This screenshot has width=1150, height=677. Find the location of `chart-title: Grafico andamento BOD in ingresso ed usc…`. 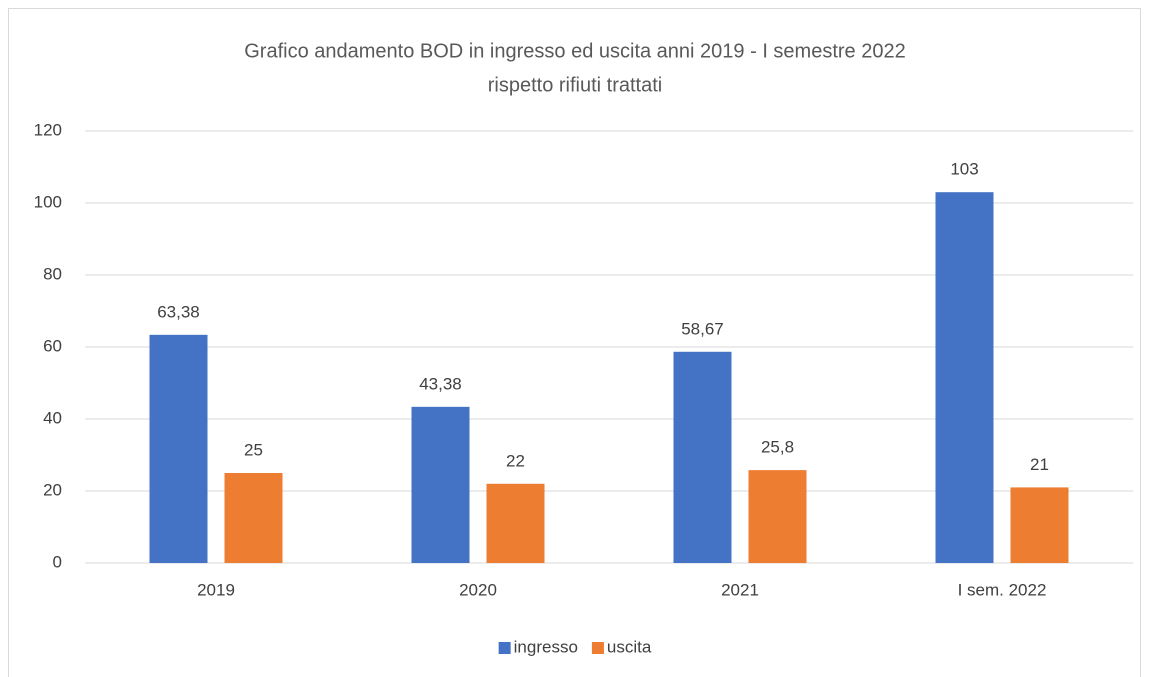

chart-title: Grafico andamento BOD in ingresso ed usc… is located at coordinates (574, 51).